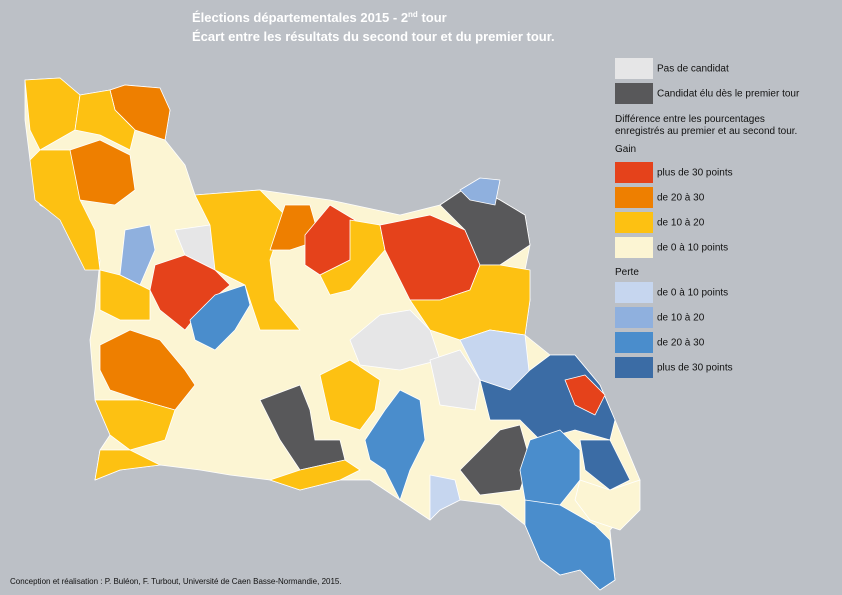  What do you see at coordinates (300, 17) in the screenshot?
I see `title-text: Élections départementales 2015 - 2` at bounding box center [300, 17].